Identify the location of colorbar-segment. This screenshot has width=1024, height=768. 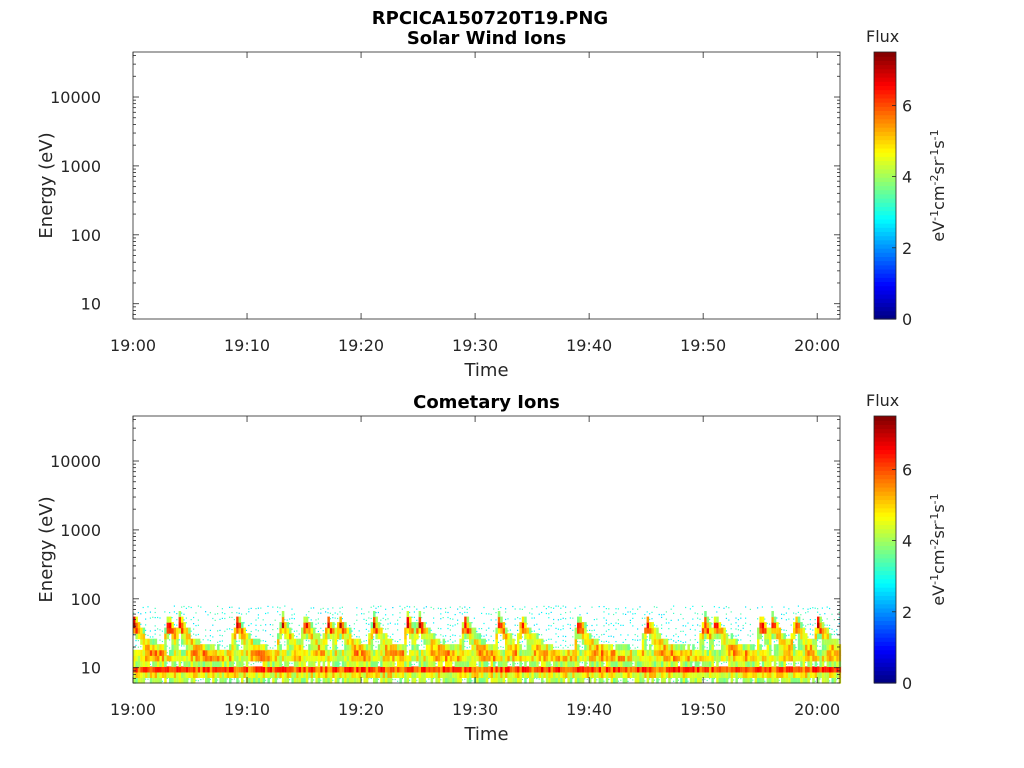
(885, 305).